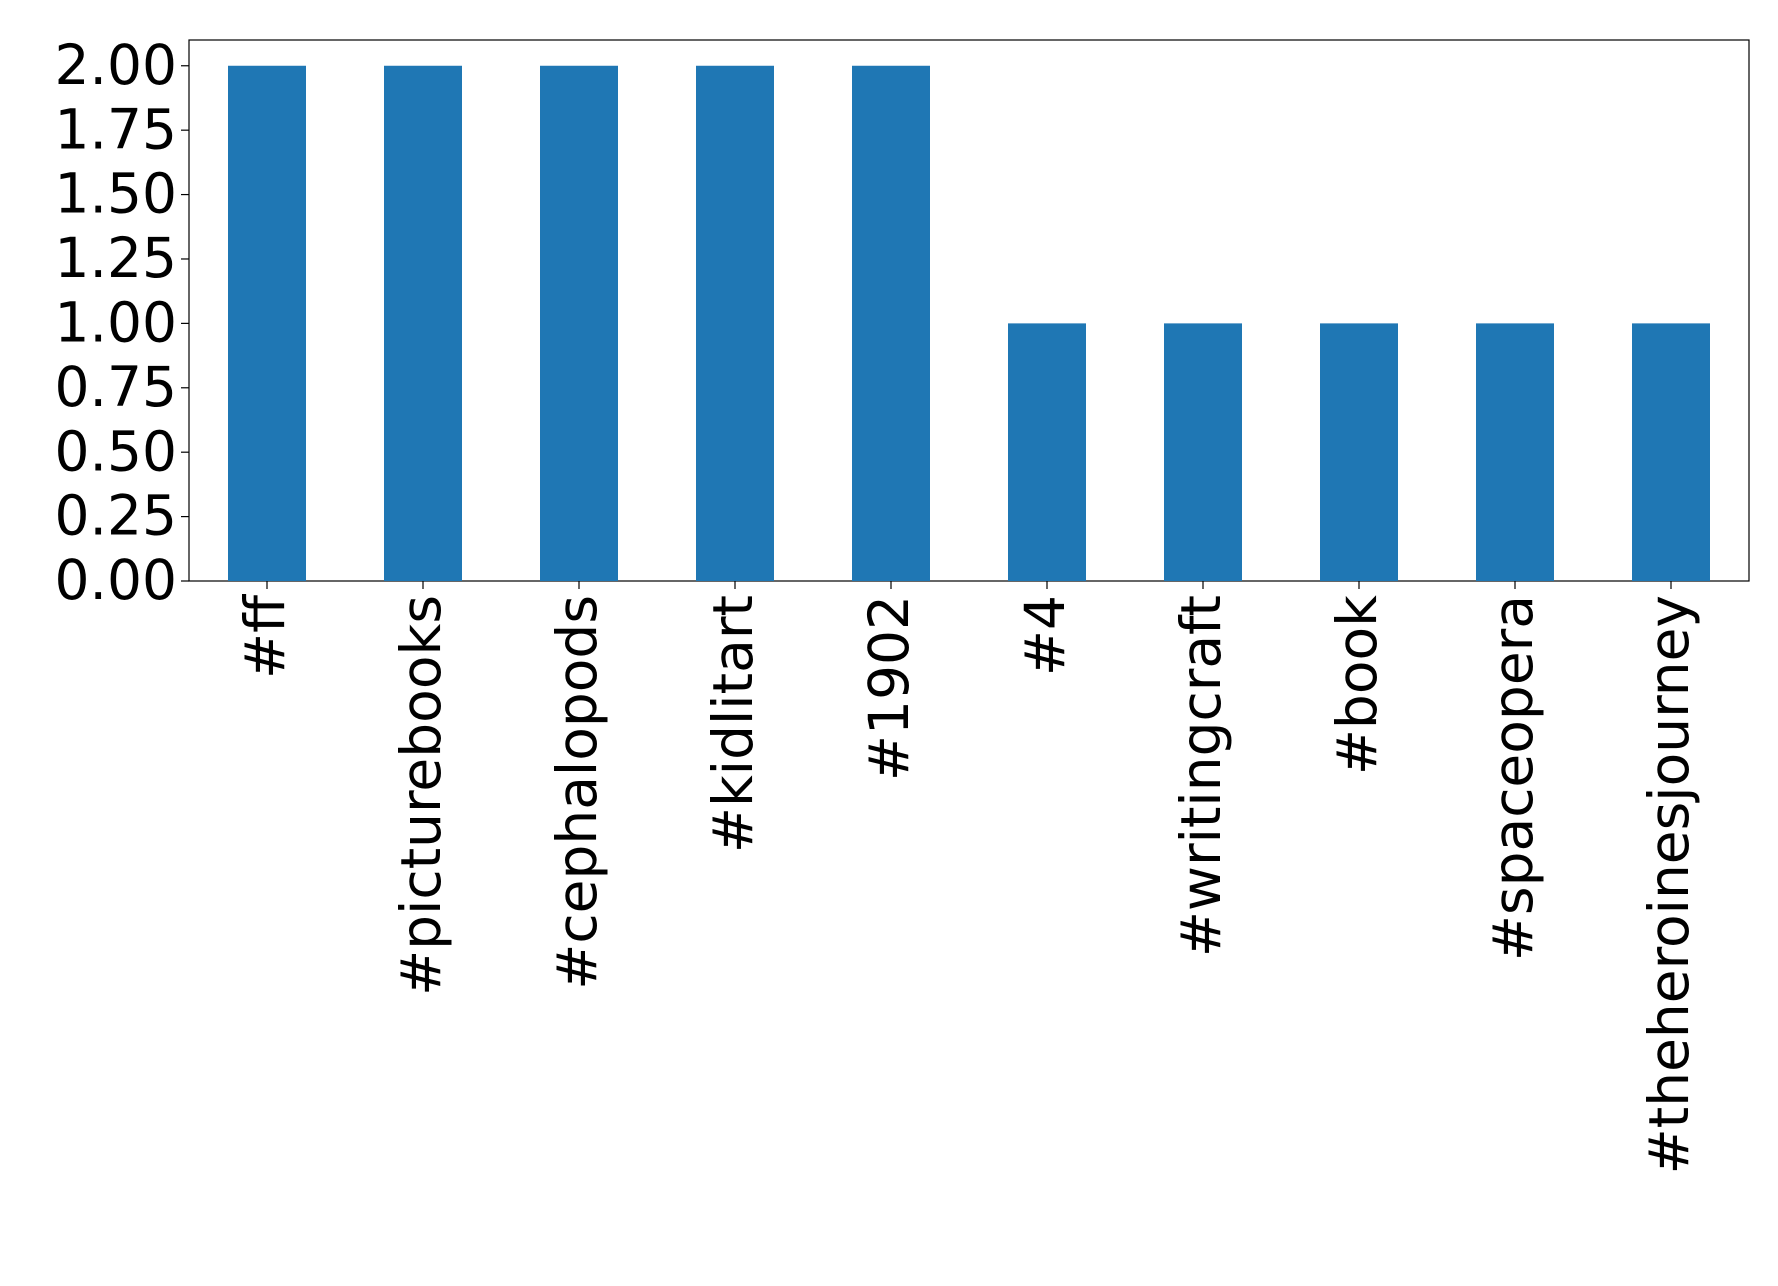 Image resolution: width=1778 pixels, height=1286 pixels. Describe the element at coordinates (1357, 685) in the screenshot. I see `x-tick-label: #book` at that location.